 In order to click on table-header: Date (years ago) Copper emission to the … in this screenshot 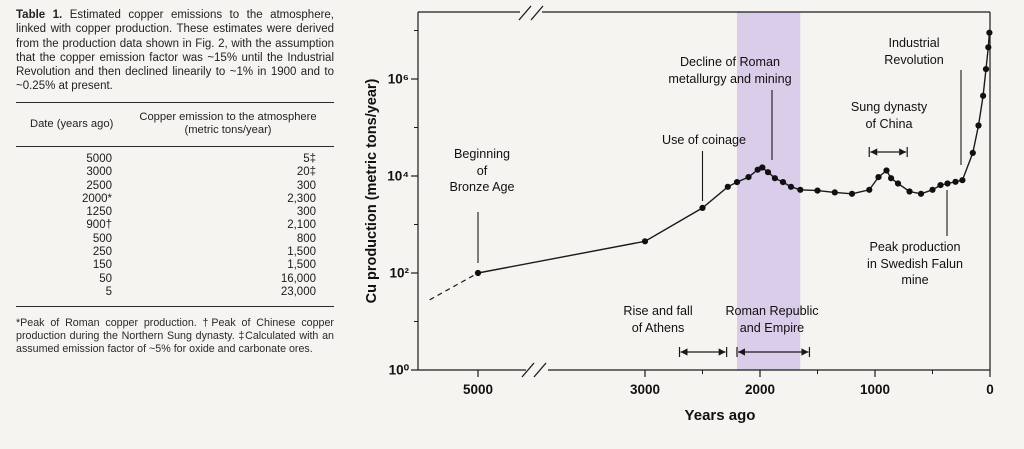, I will do `click(175, 124)`.